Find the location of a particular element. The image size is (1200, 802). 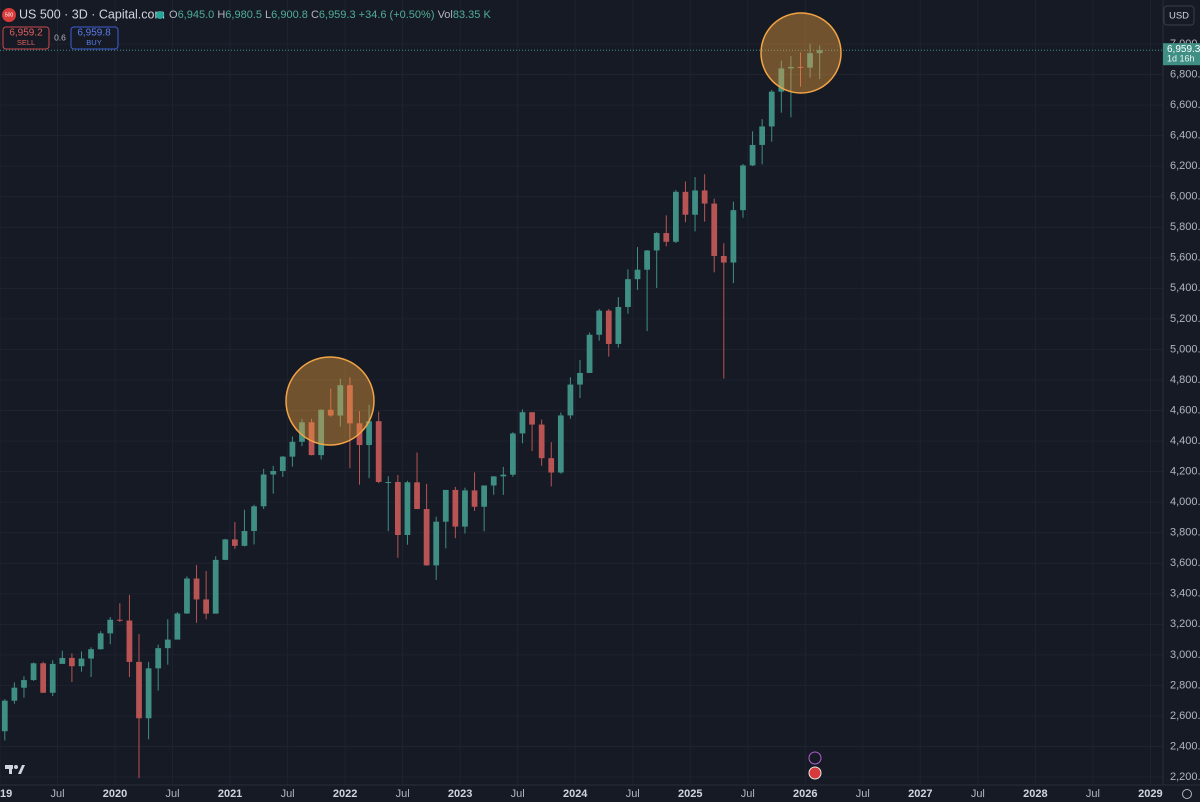

x-tick-label: 2024 is located at coordinates (575, 794).